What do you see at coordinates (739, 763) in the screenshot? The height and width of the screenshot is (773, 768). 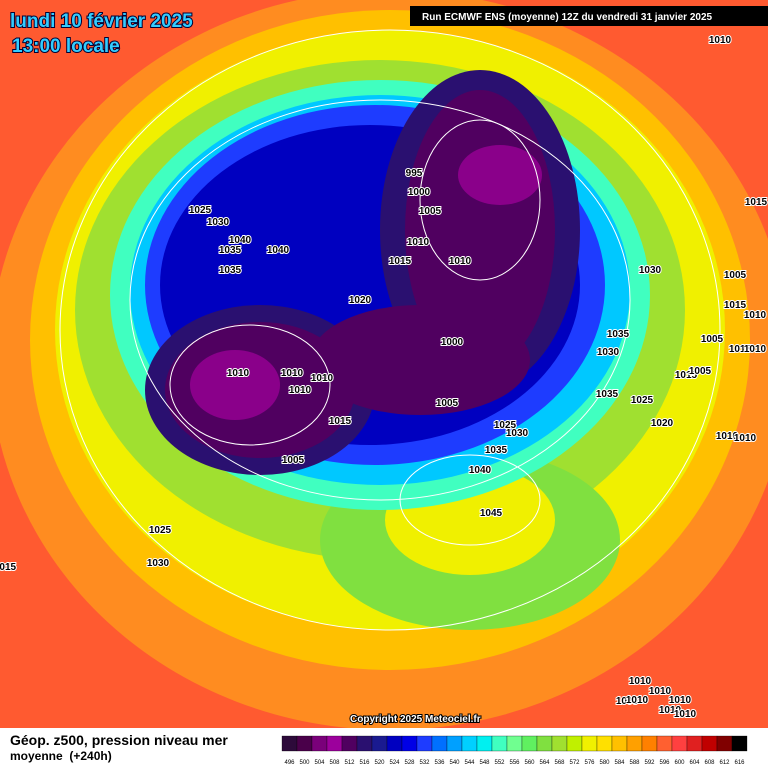 I see `colorbar-label: 616` at bounding box center [739, 763].